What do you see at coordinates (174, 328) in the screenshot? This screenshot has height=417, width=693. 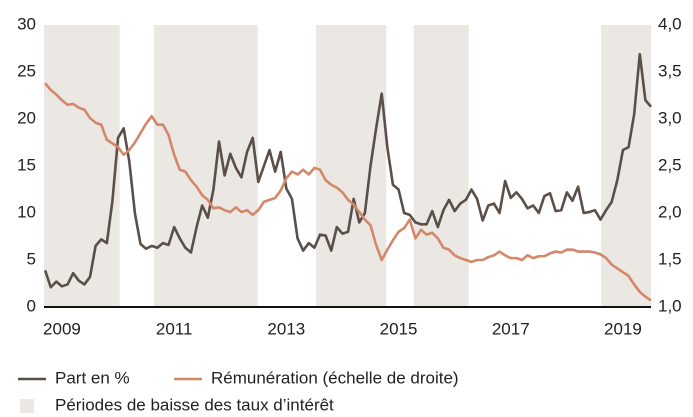 I see `x-tick-label: 2011` at bounding box center [174, 328].